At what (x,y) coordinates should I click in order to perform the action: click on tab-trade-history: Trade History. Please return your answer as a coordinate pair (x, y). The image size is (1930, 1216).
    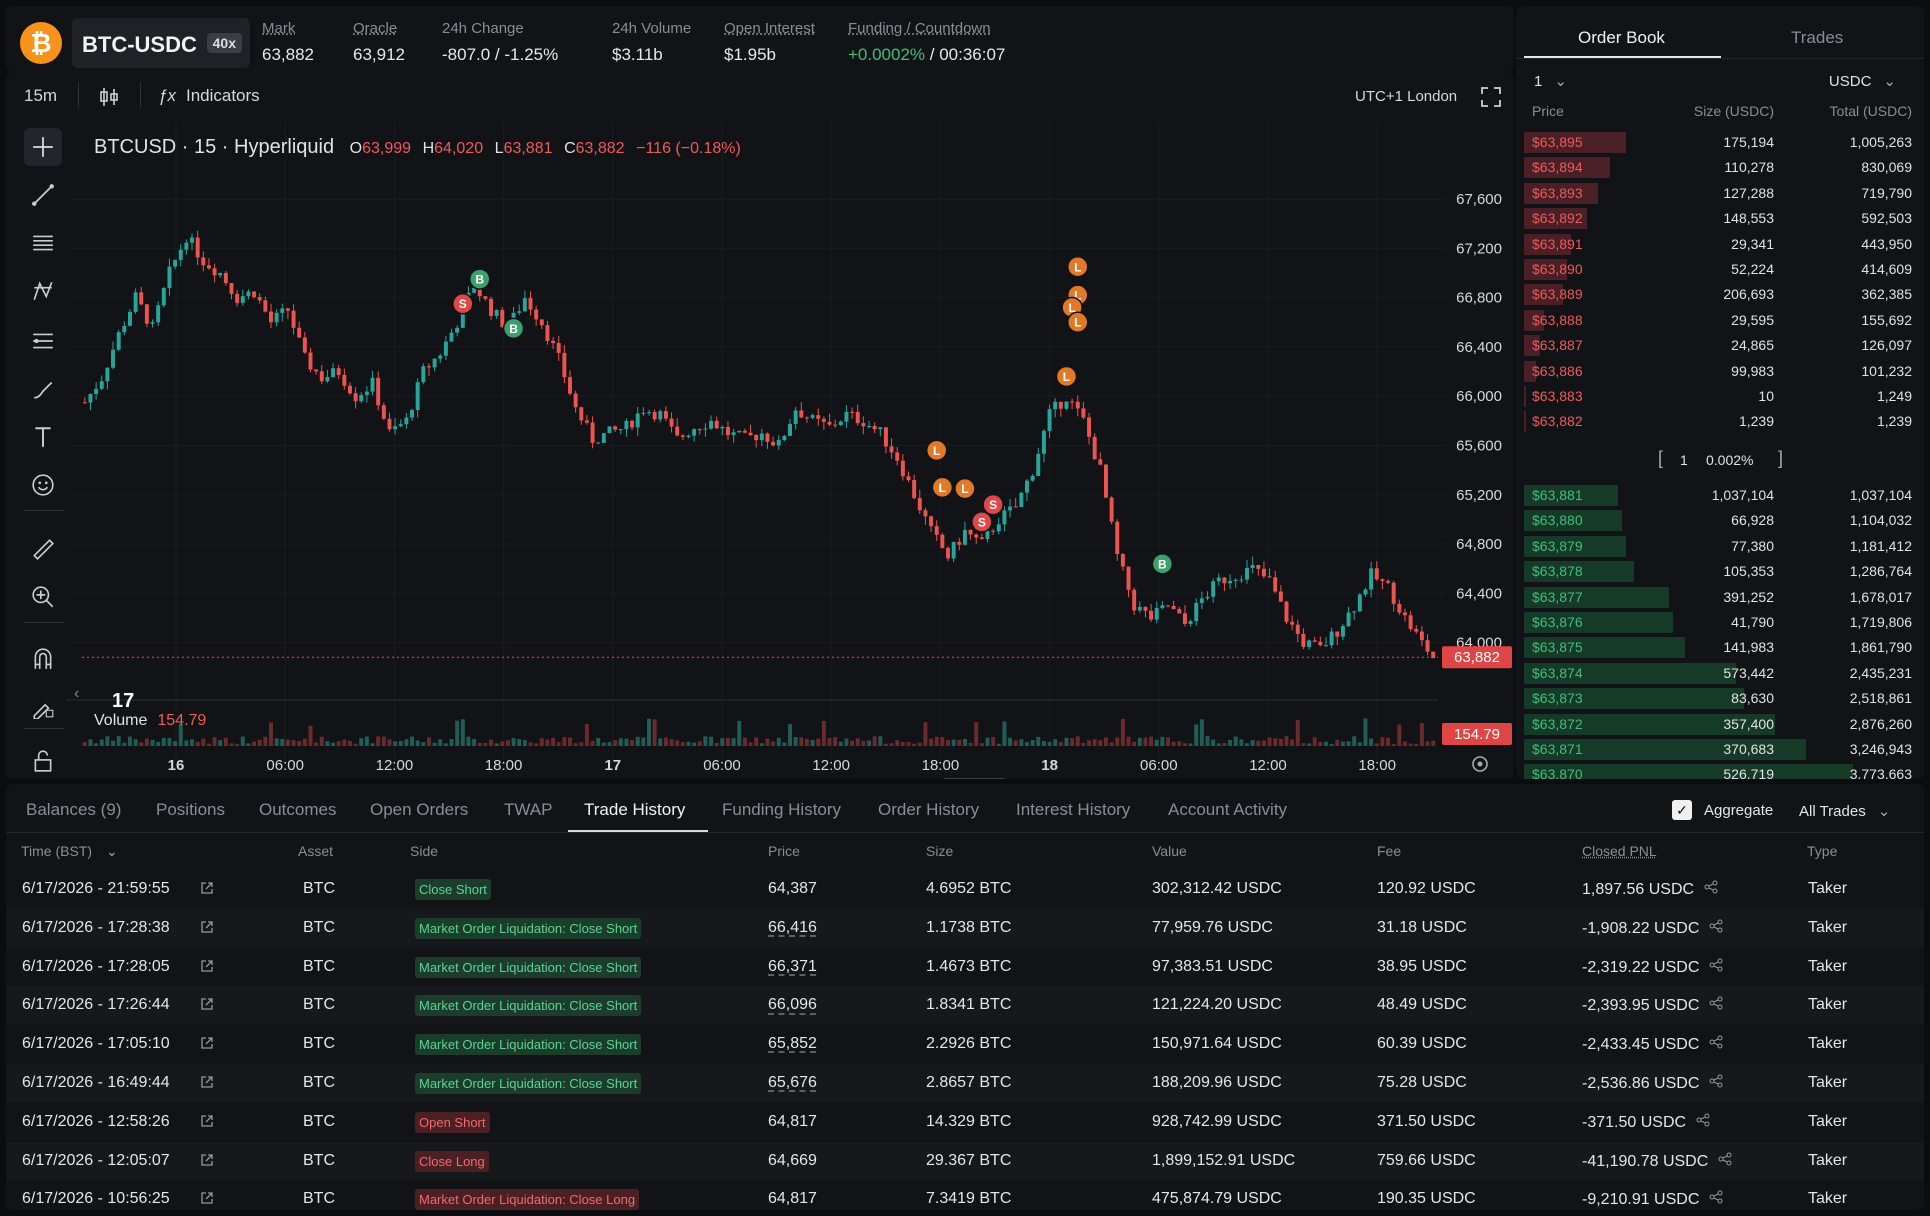
    Looking at the image, I should click on (635, 809).